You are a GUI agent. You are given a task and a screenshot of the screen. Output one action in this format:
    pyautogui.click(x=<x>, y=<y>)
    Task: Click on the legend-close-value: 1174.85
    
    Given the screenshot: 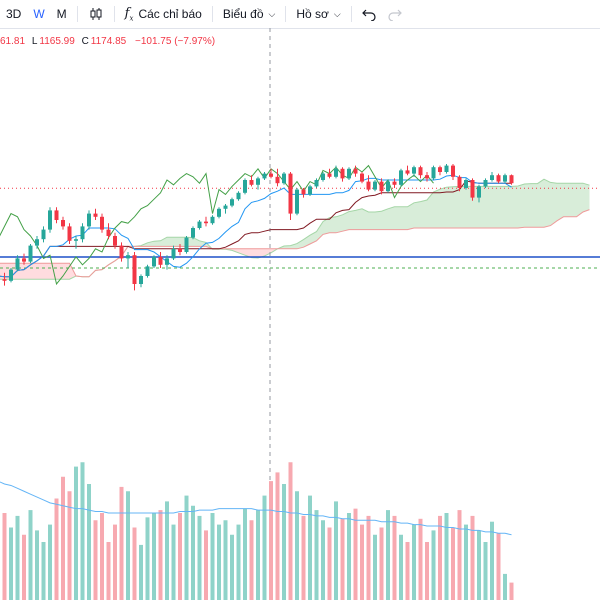 What is the action you would take?
    pyautogui.click(x=108, y=41)
    